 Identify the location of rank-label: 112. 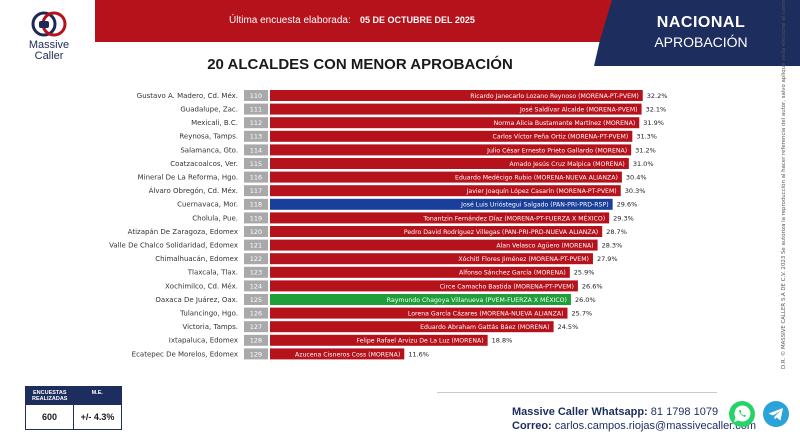
(256, 123).